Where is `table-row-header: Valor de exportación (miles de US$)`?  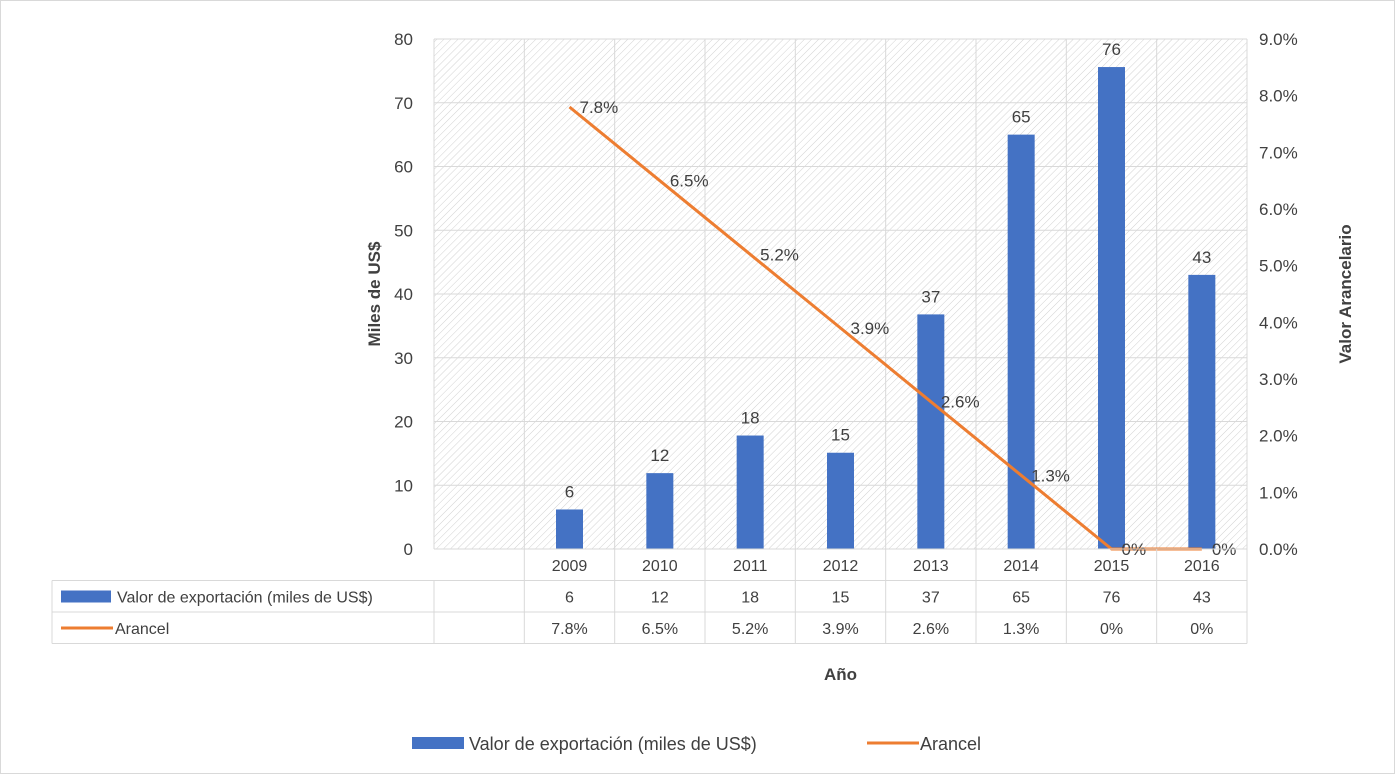
table-row-header: Valor de exportación (miles de US$) is located at coordinates (245, 598).